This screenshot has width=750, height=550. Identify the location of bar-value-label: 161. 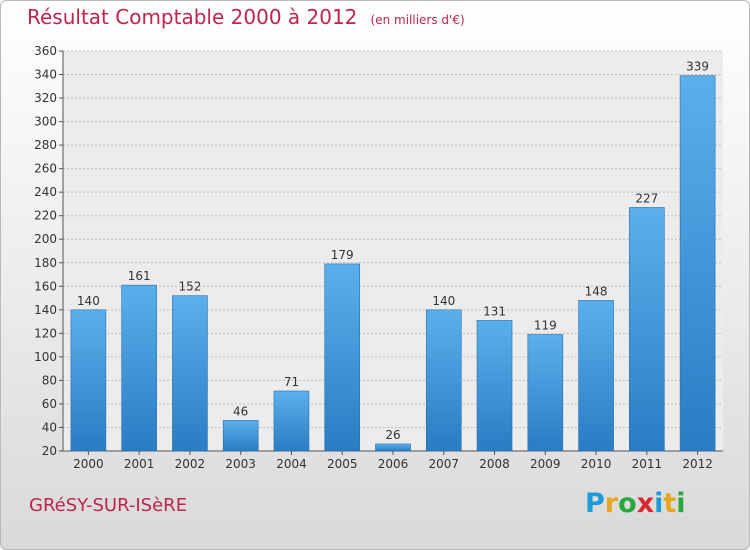
(139, 276).